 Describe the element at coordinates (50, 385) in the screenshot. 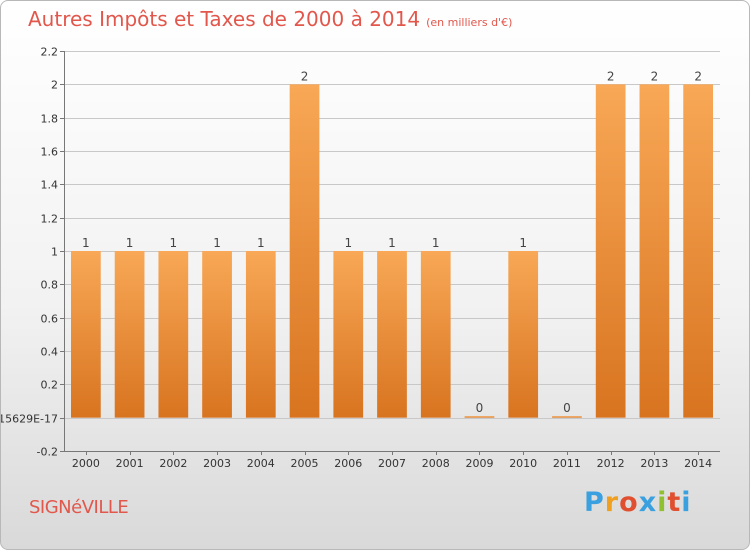

I see `y-tick-label: 0.2` at that location.